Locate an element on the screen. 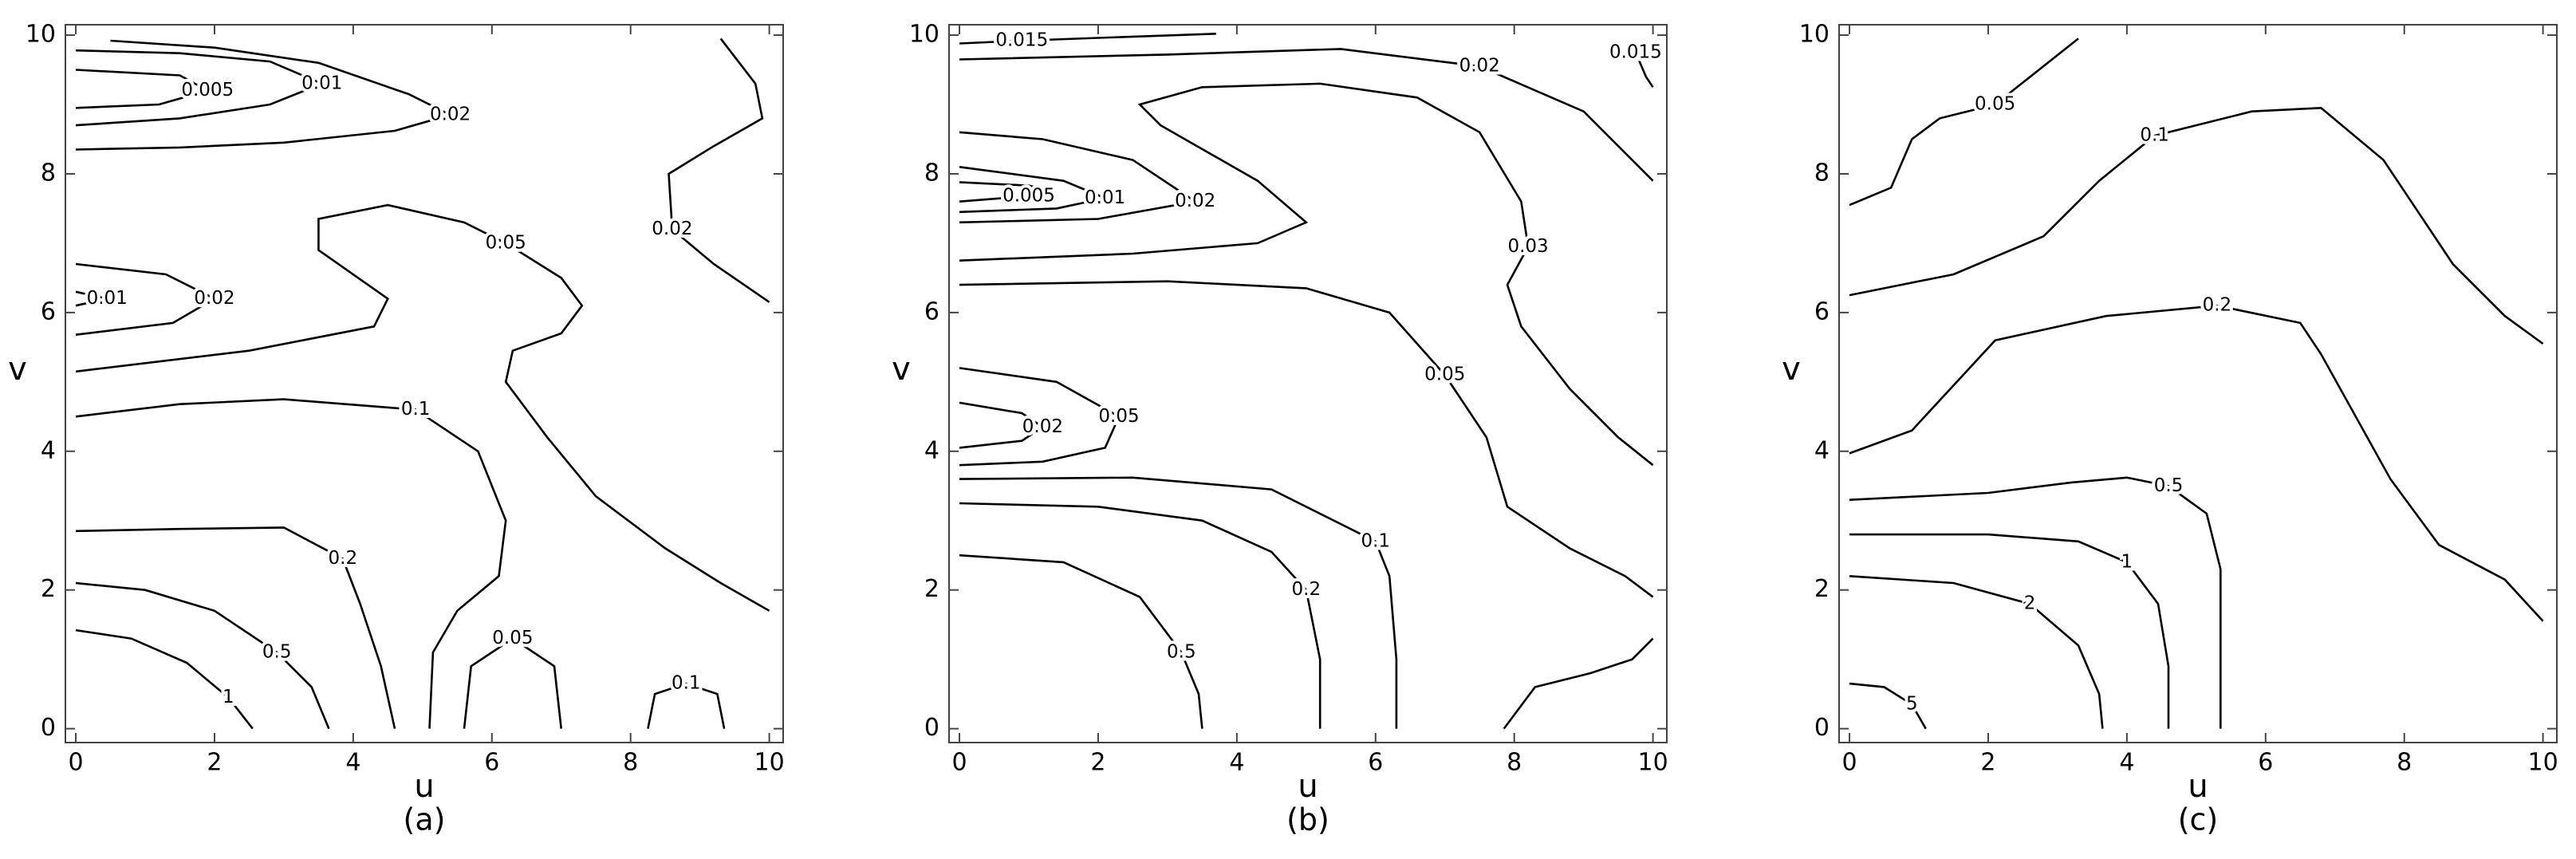  contour-label: 0.015 is located at coordinates (1021, 40).